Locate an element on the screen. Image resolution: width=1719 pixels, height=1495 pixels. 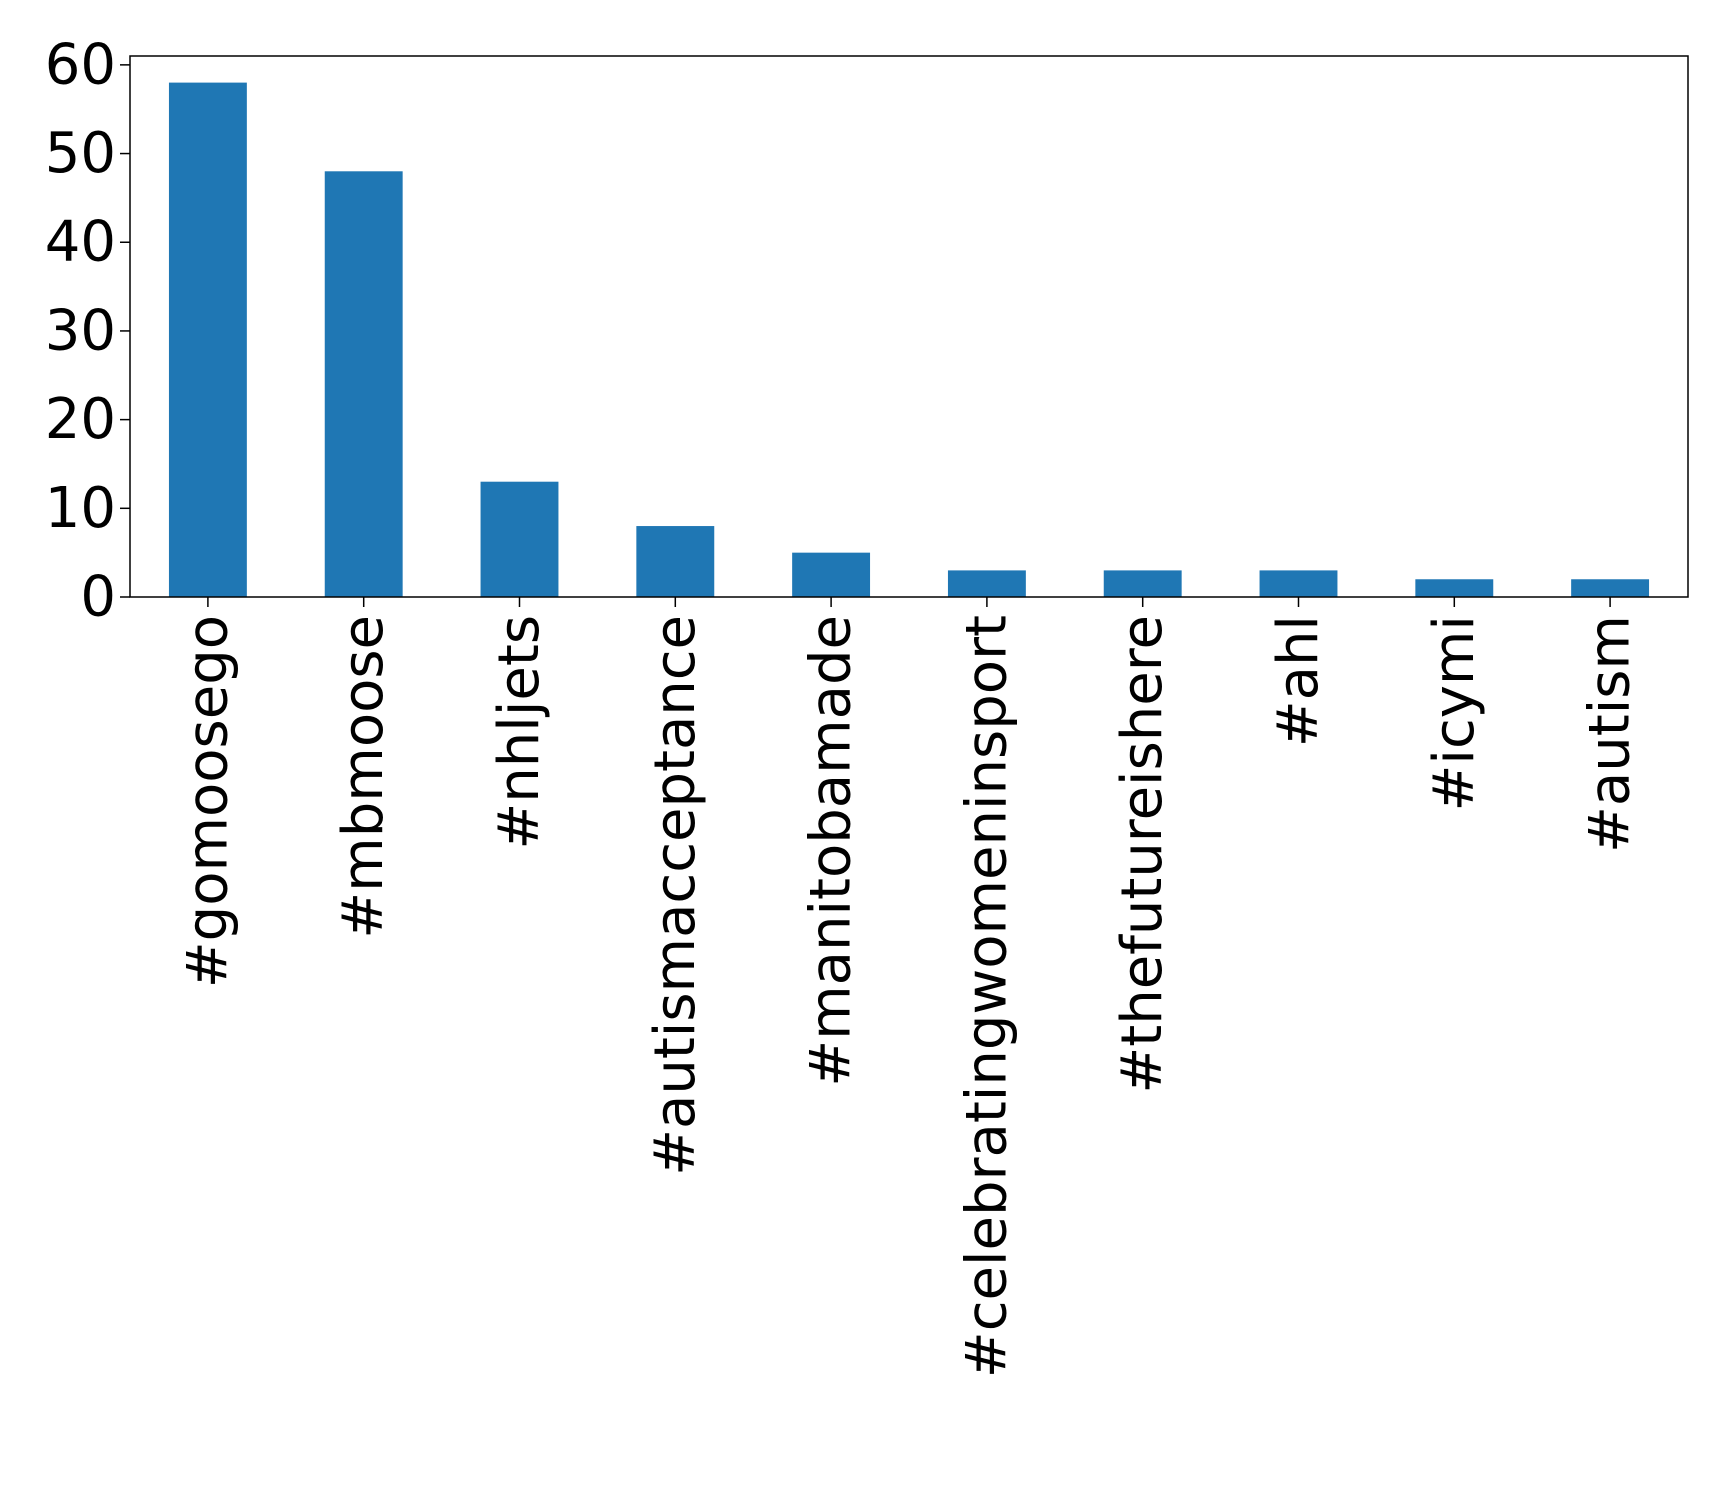
bar-mbmoose is located at coordinates (363, 384).